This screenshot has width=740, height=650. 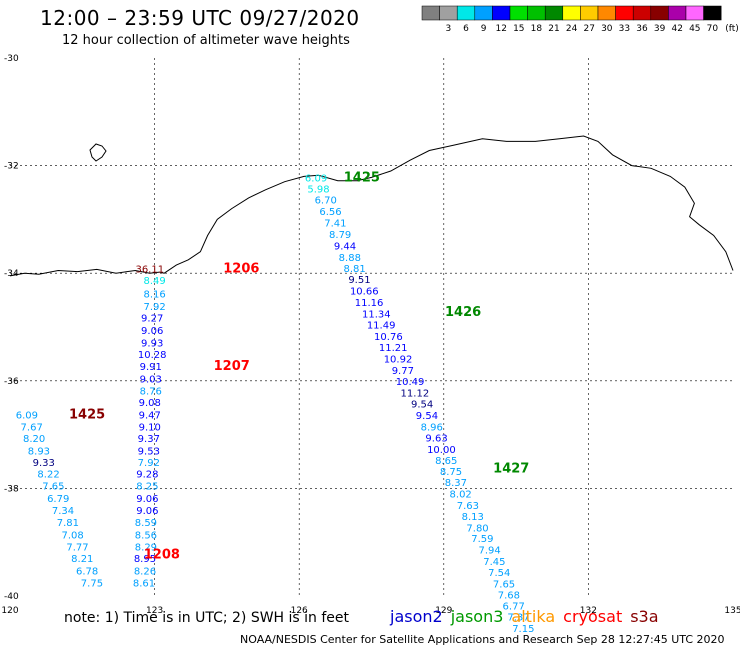 I want to click on wave-height-label: 8.37, so click(x=456, y=483).